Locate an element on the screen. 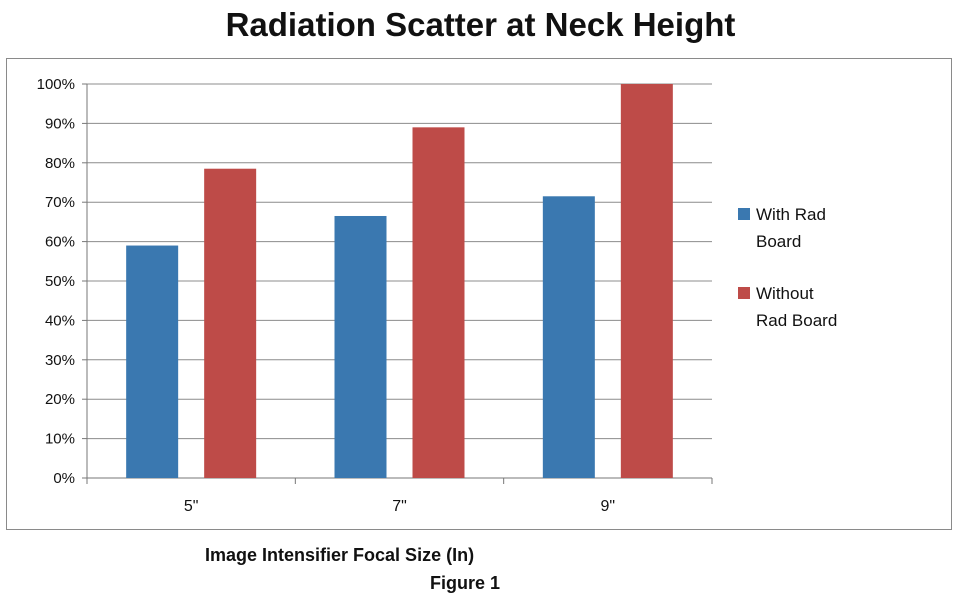  y-tick-label: 100% is located at coordinates (56, 84).